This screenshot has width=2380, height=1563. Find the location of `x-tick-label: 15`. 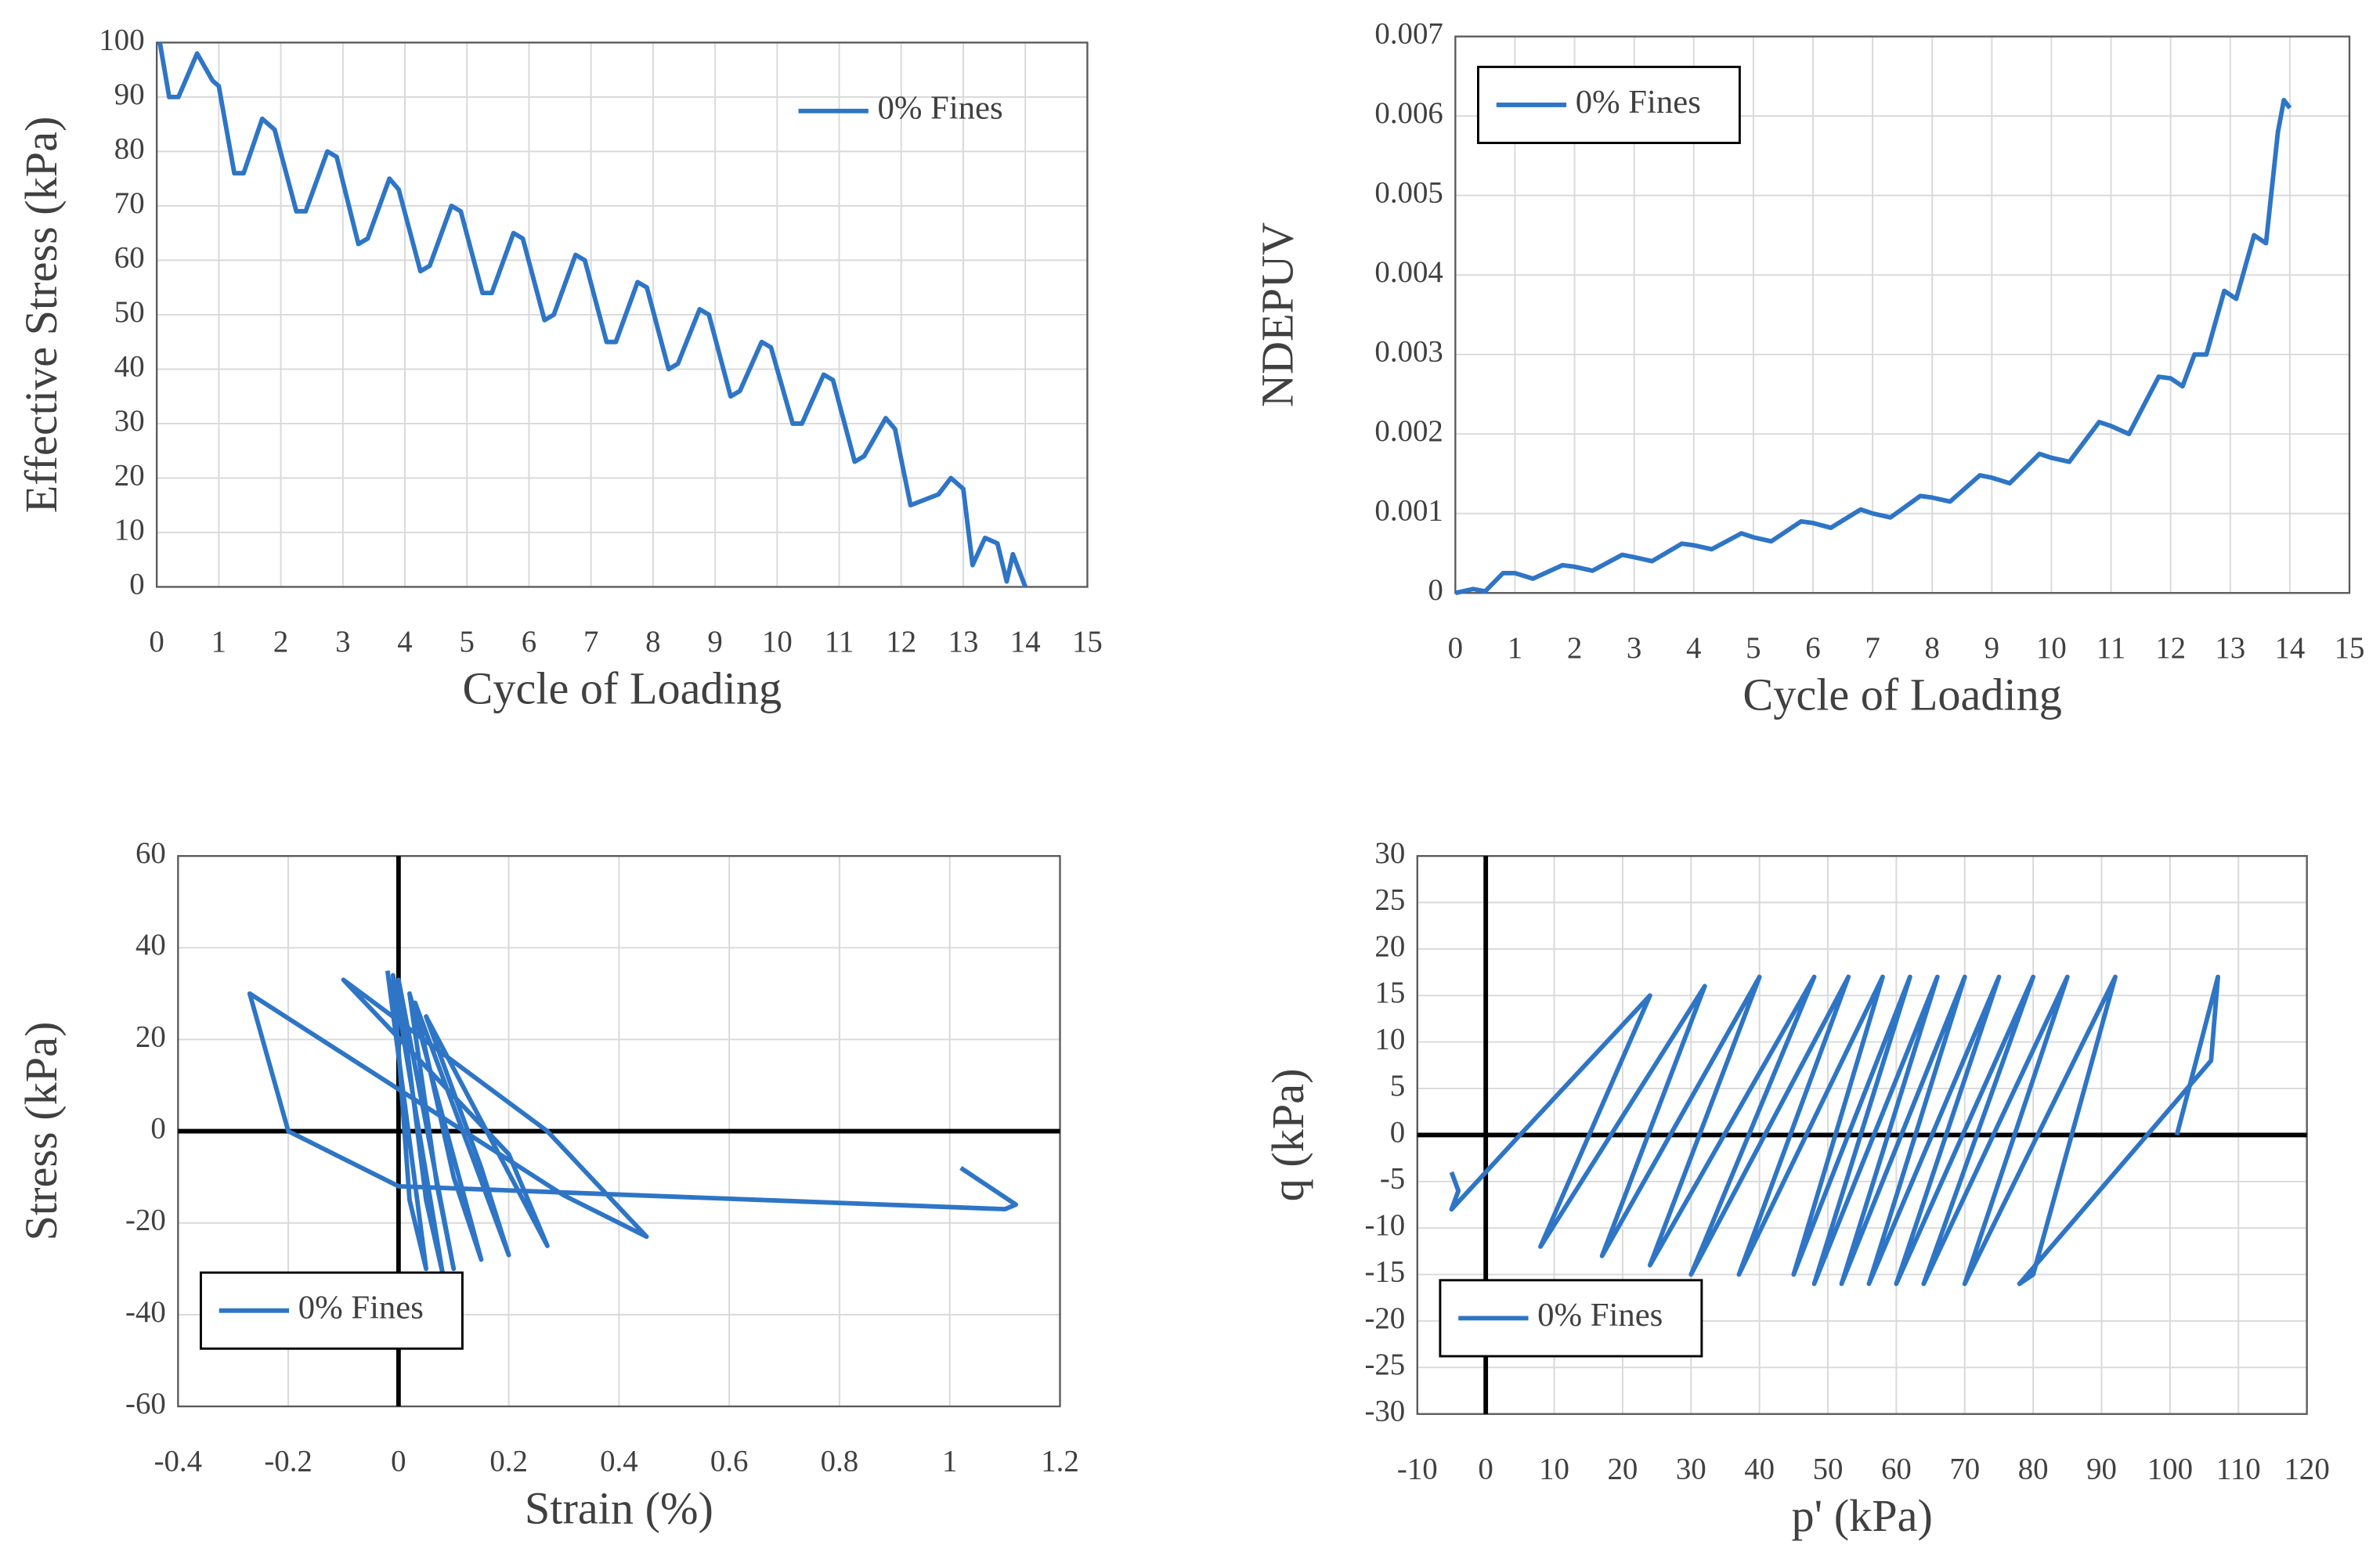

x-tick-label: 15 is located at coordinates (2350, 648).